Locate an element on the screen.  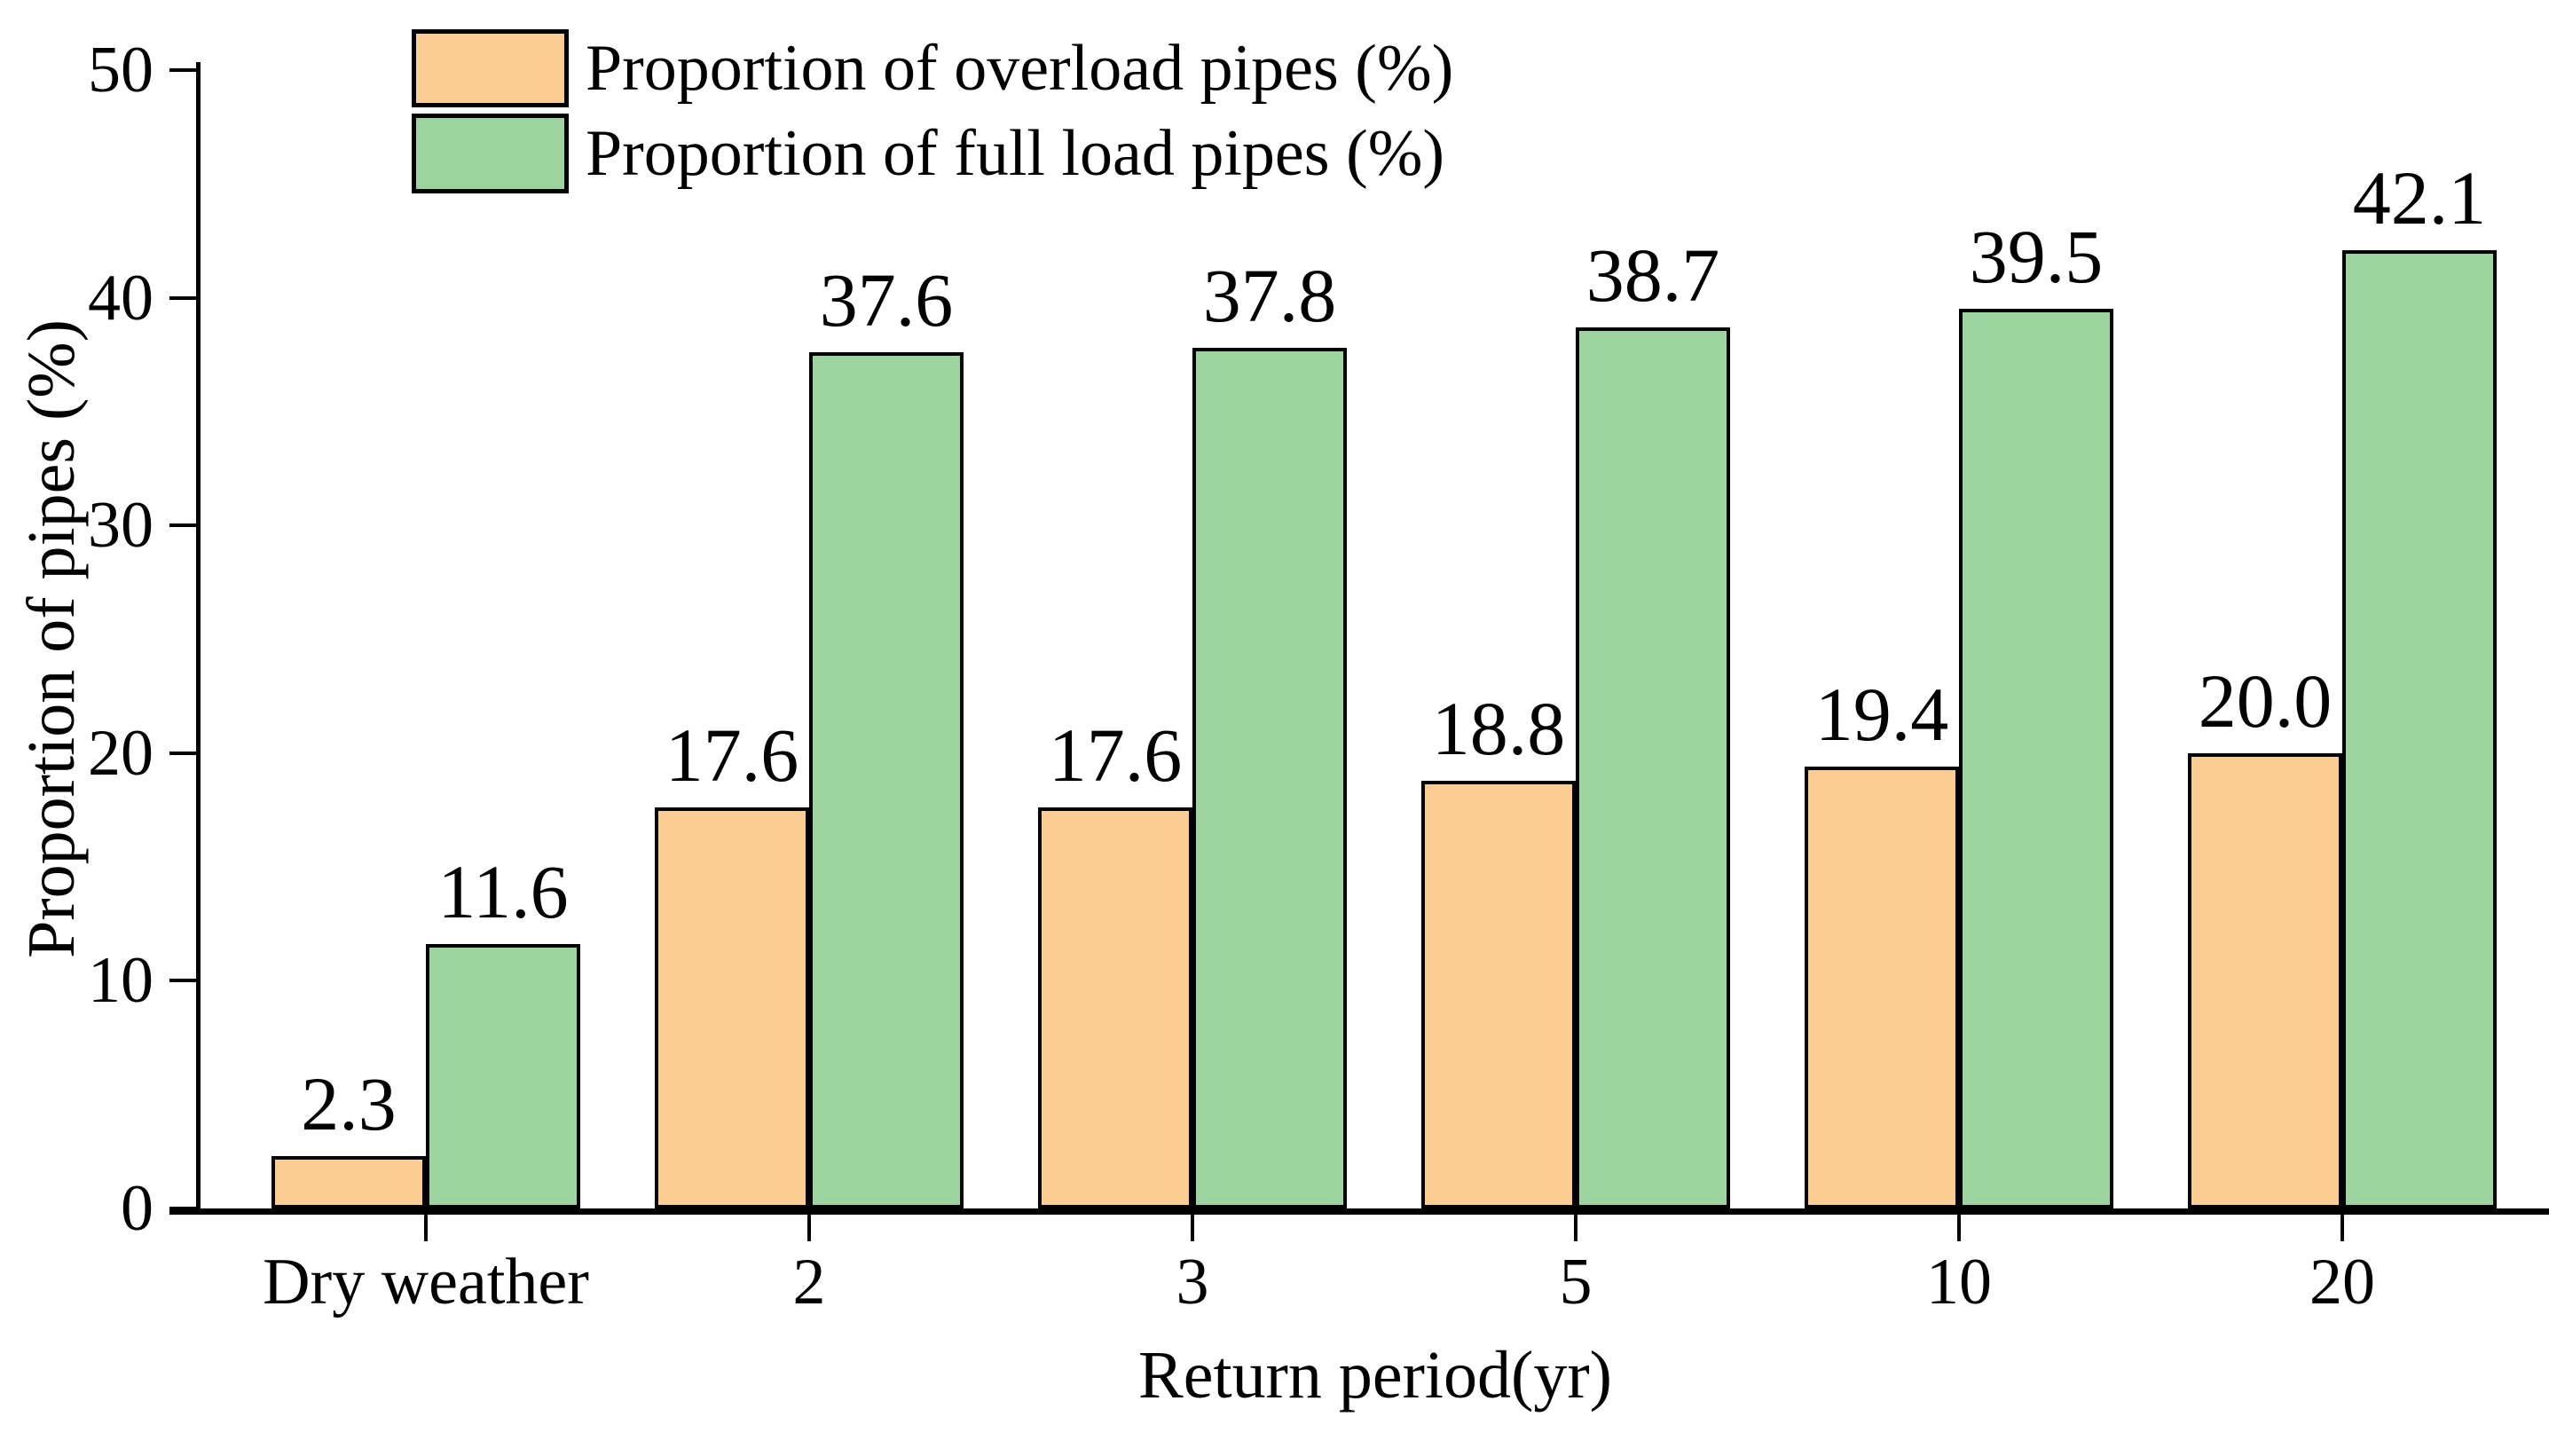
x-tick-label: 2 is located at coordinates (809, 1282).